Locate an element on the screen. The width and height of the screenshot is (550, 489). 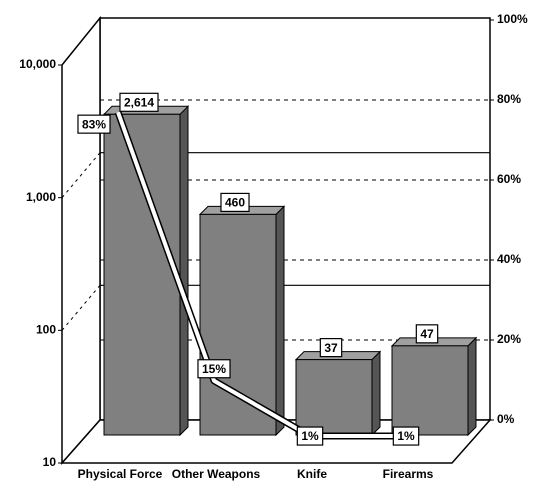
y-tick-label: 1,000 is located at coordinates (41, 197).